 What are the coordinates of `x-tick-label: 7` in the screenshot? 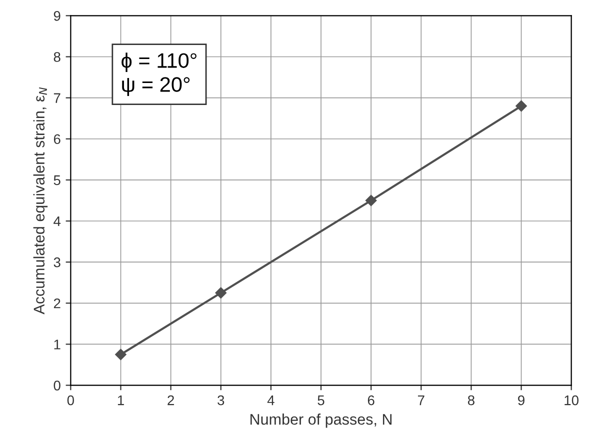 It's located at (421, 401).